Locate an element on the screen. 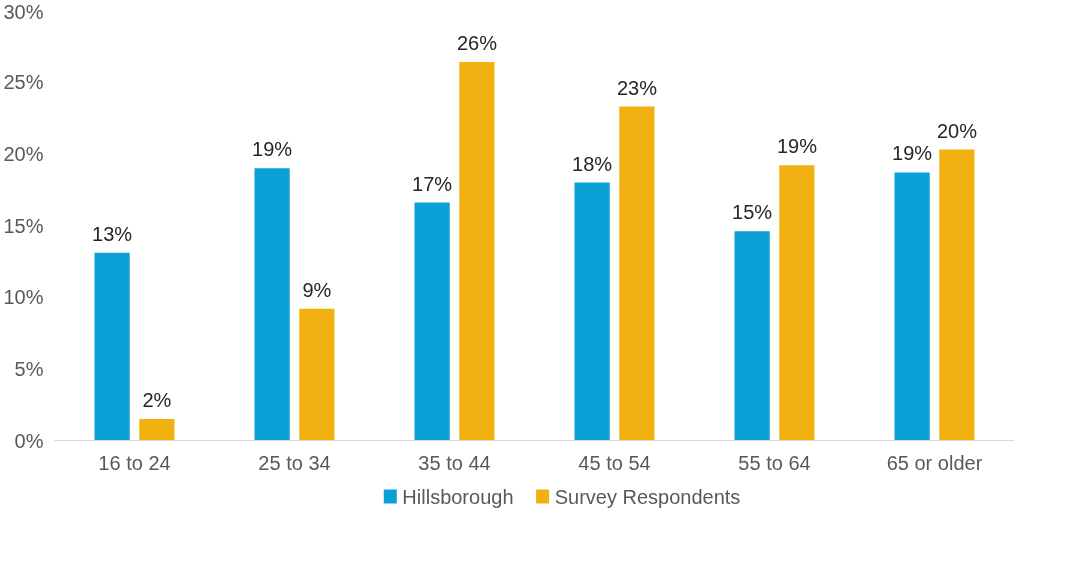  x-tick-label: 16 to 24 is located at coordinates (134, 462).